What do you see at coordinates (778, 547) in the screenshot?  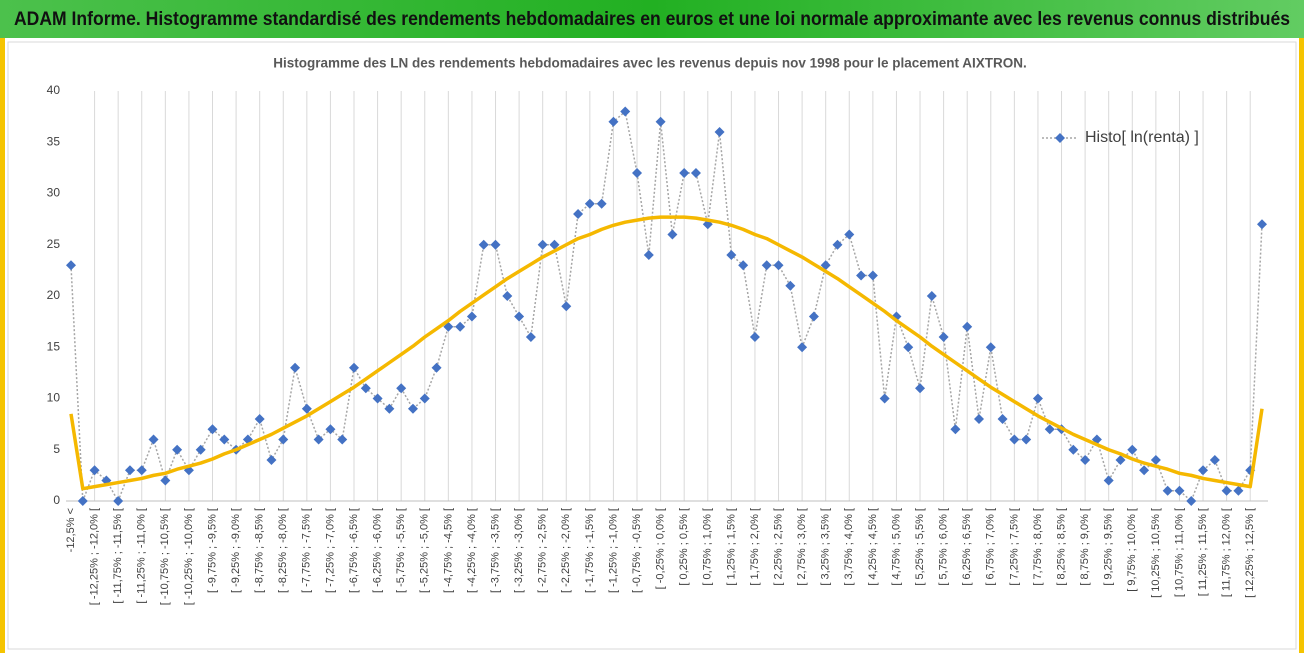 I see `x-tick-label: [ 2,25% ; 2,5% [` at bounding box center [778, 547].